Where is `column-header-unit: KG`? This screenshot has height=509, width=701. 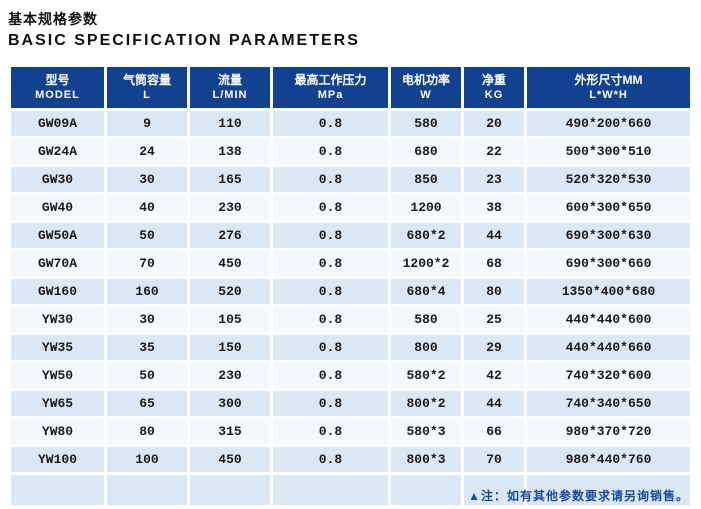 column-header-unit: KG is located at coordinates (494, 95).